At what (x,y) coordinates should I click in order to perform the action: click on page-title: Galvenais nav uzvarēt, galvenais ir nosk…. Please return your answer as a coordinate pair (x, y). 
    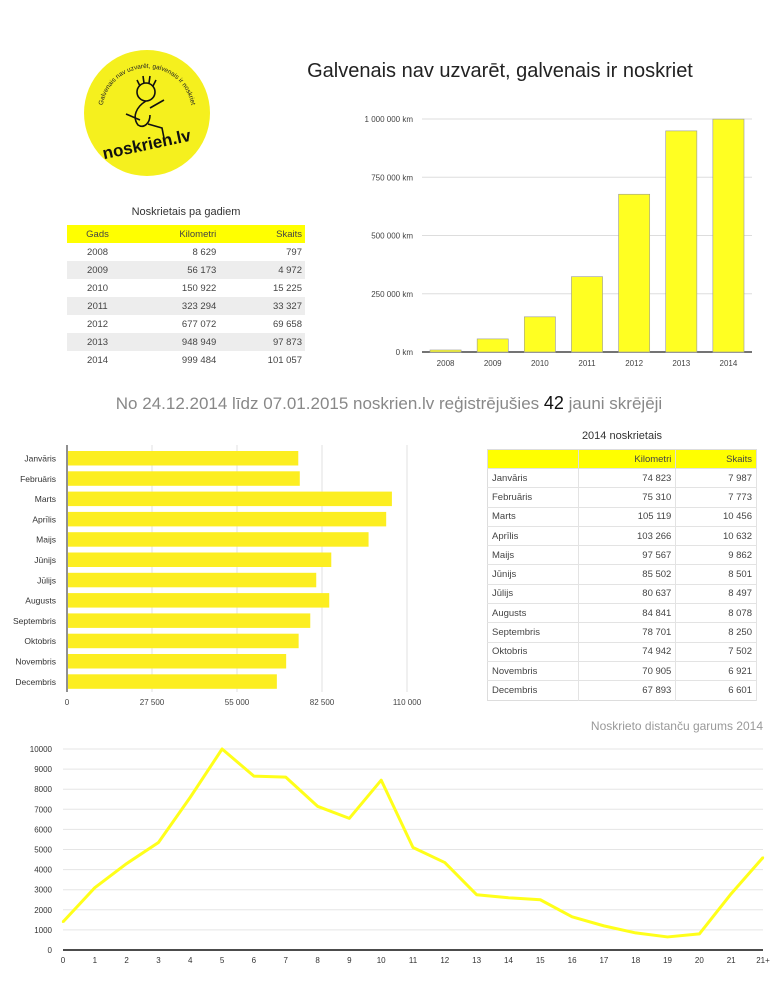
    Looking at the image, I should click on (500, 71).